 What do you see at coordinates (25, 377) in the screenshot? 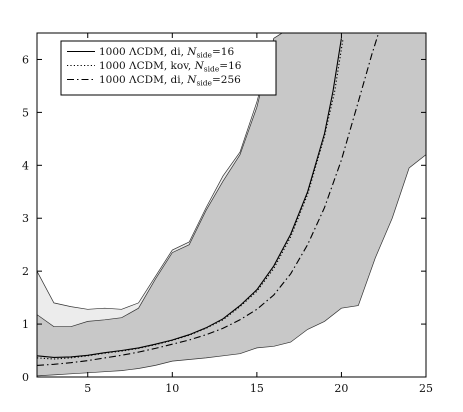
I see `y-tick-label: 0` at bounding box center [25, 377].